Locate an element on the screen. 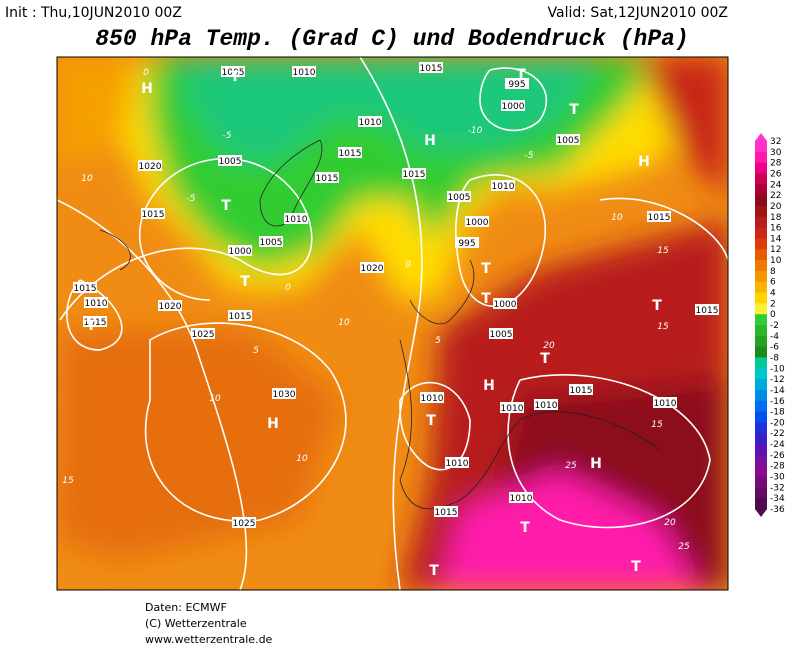 The image size is (790, 648). colorbar-label: -22 is located at coordinates (777, 434).